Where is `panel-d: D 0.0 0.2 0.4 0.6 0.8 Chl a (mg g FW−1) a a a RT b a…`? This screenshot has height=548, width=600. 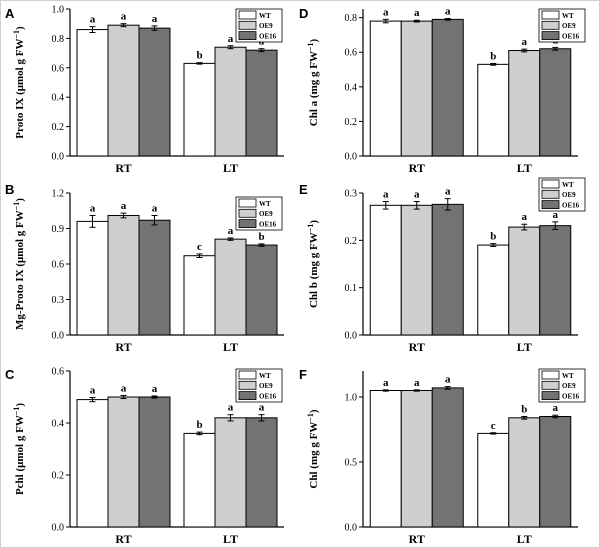 panel-d: D 0.0 0.2 0.4 0.6 0.8 Chl a (mg g FW−1) a a a RT b a… is located at coordinates (442, 90).